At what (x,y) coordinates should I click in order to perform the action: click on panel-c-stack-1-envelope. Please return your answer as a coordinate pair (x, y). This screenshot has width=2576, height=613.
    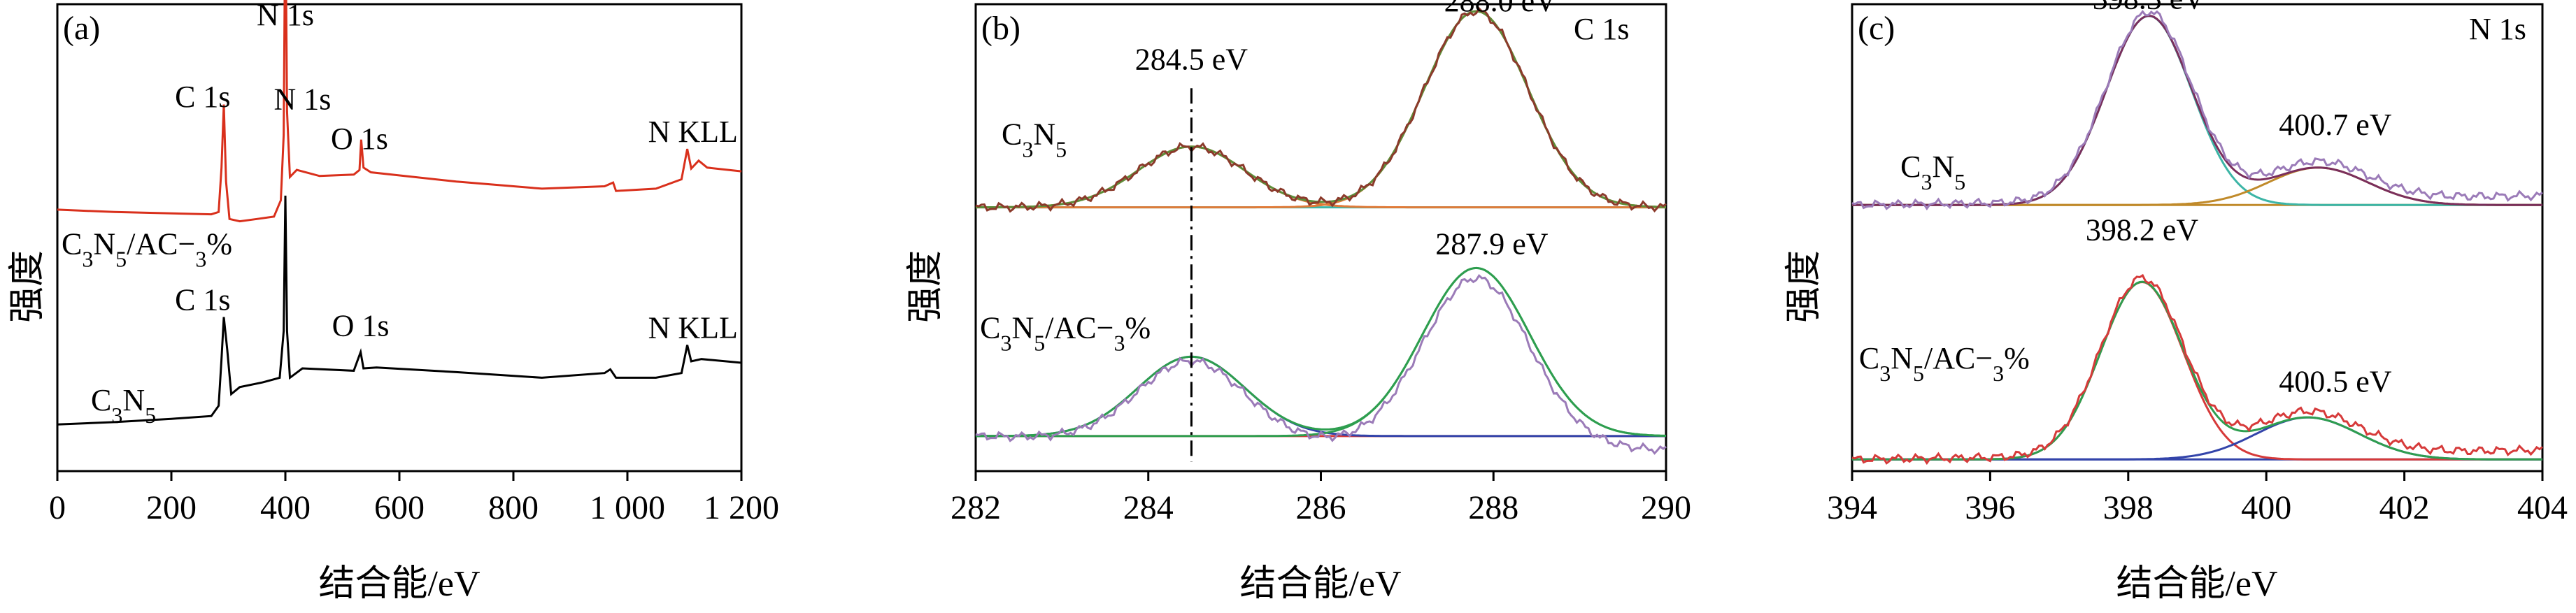
    Looking at the image, I should click on (2197, 370).